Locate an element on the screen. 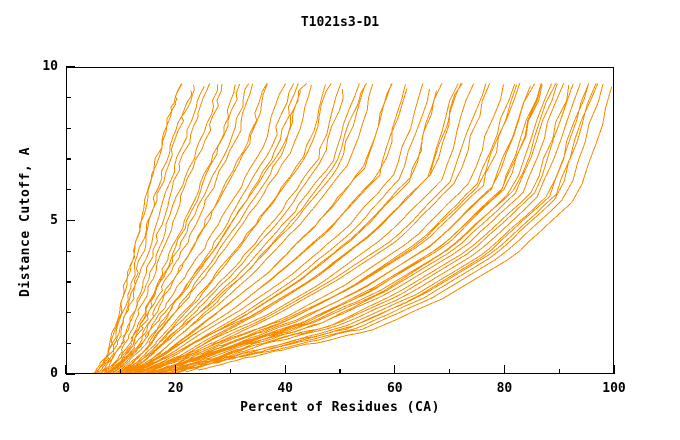  y-axis-label-wrapper: Distance Cutoff, A is located at coordinates (28, 222).